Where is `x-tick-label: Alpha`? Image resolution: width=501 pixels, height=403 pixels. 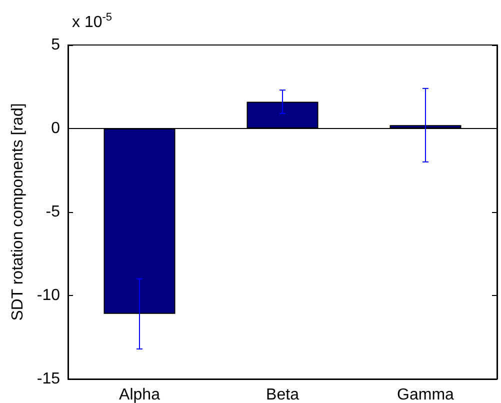
x-tick-label: Alpha is located at coordinates (139, 394).